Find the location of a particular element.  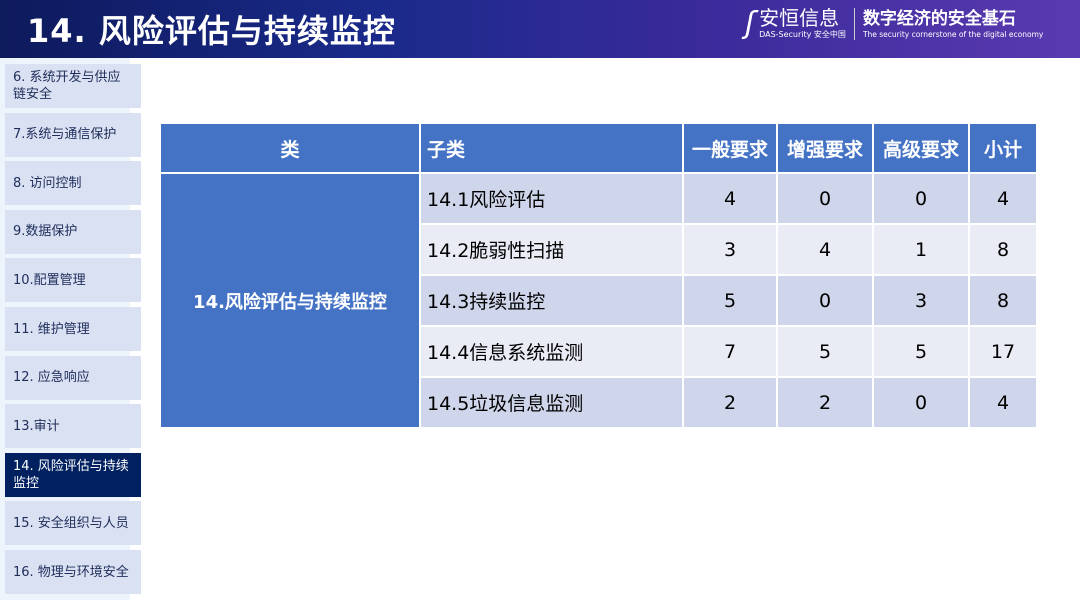

table-row: 14.4信息系统监测 7 5 5 17 is located at coordinates (598, 351).